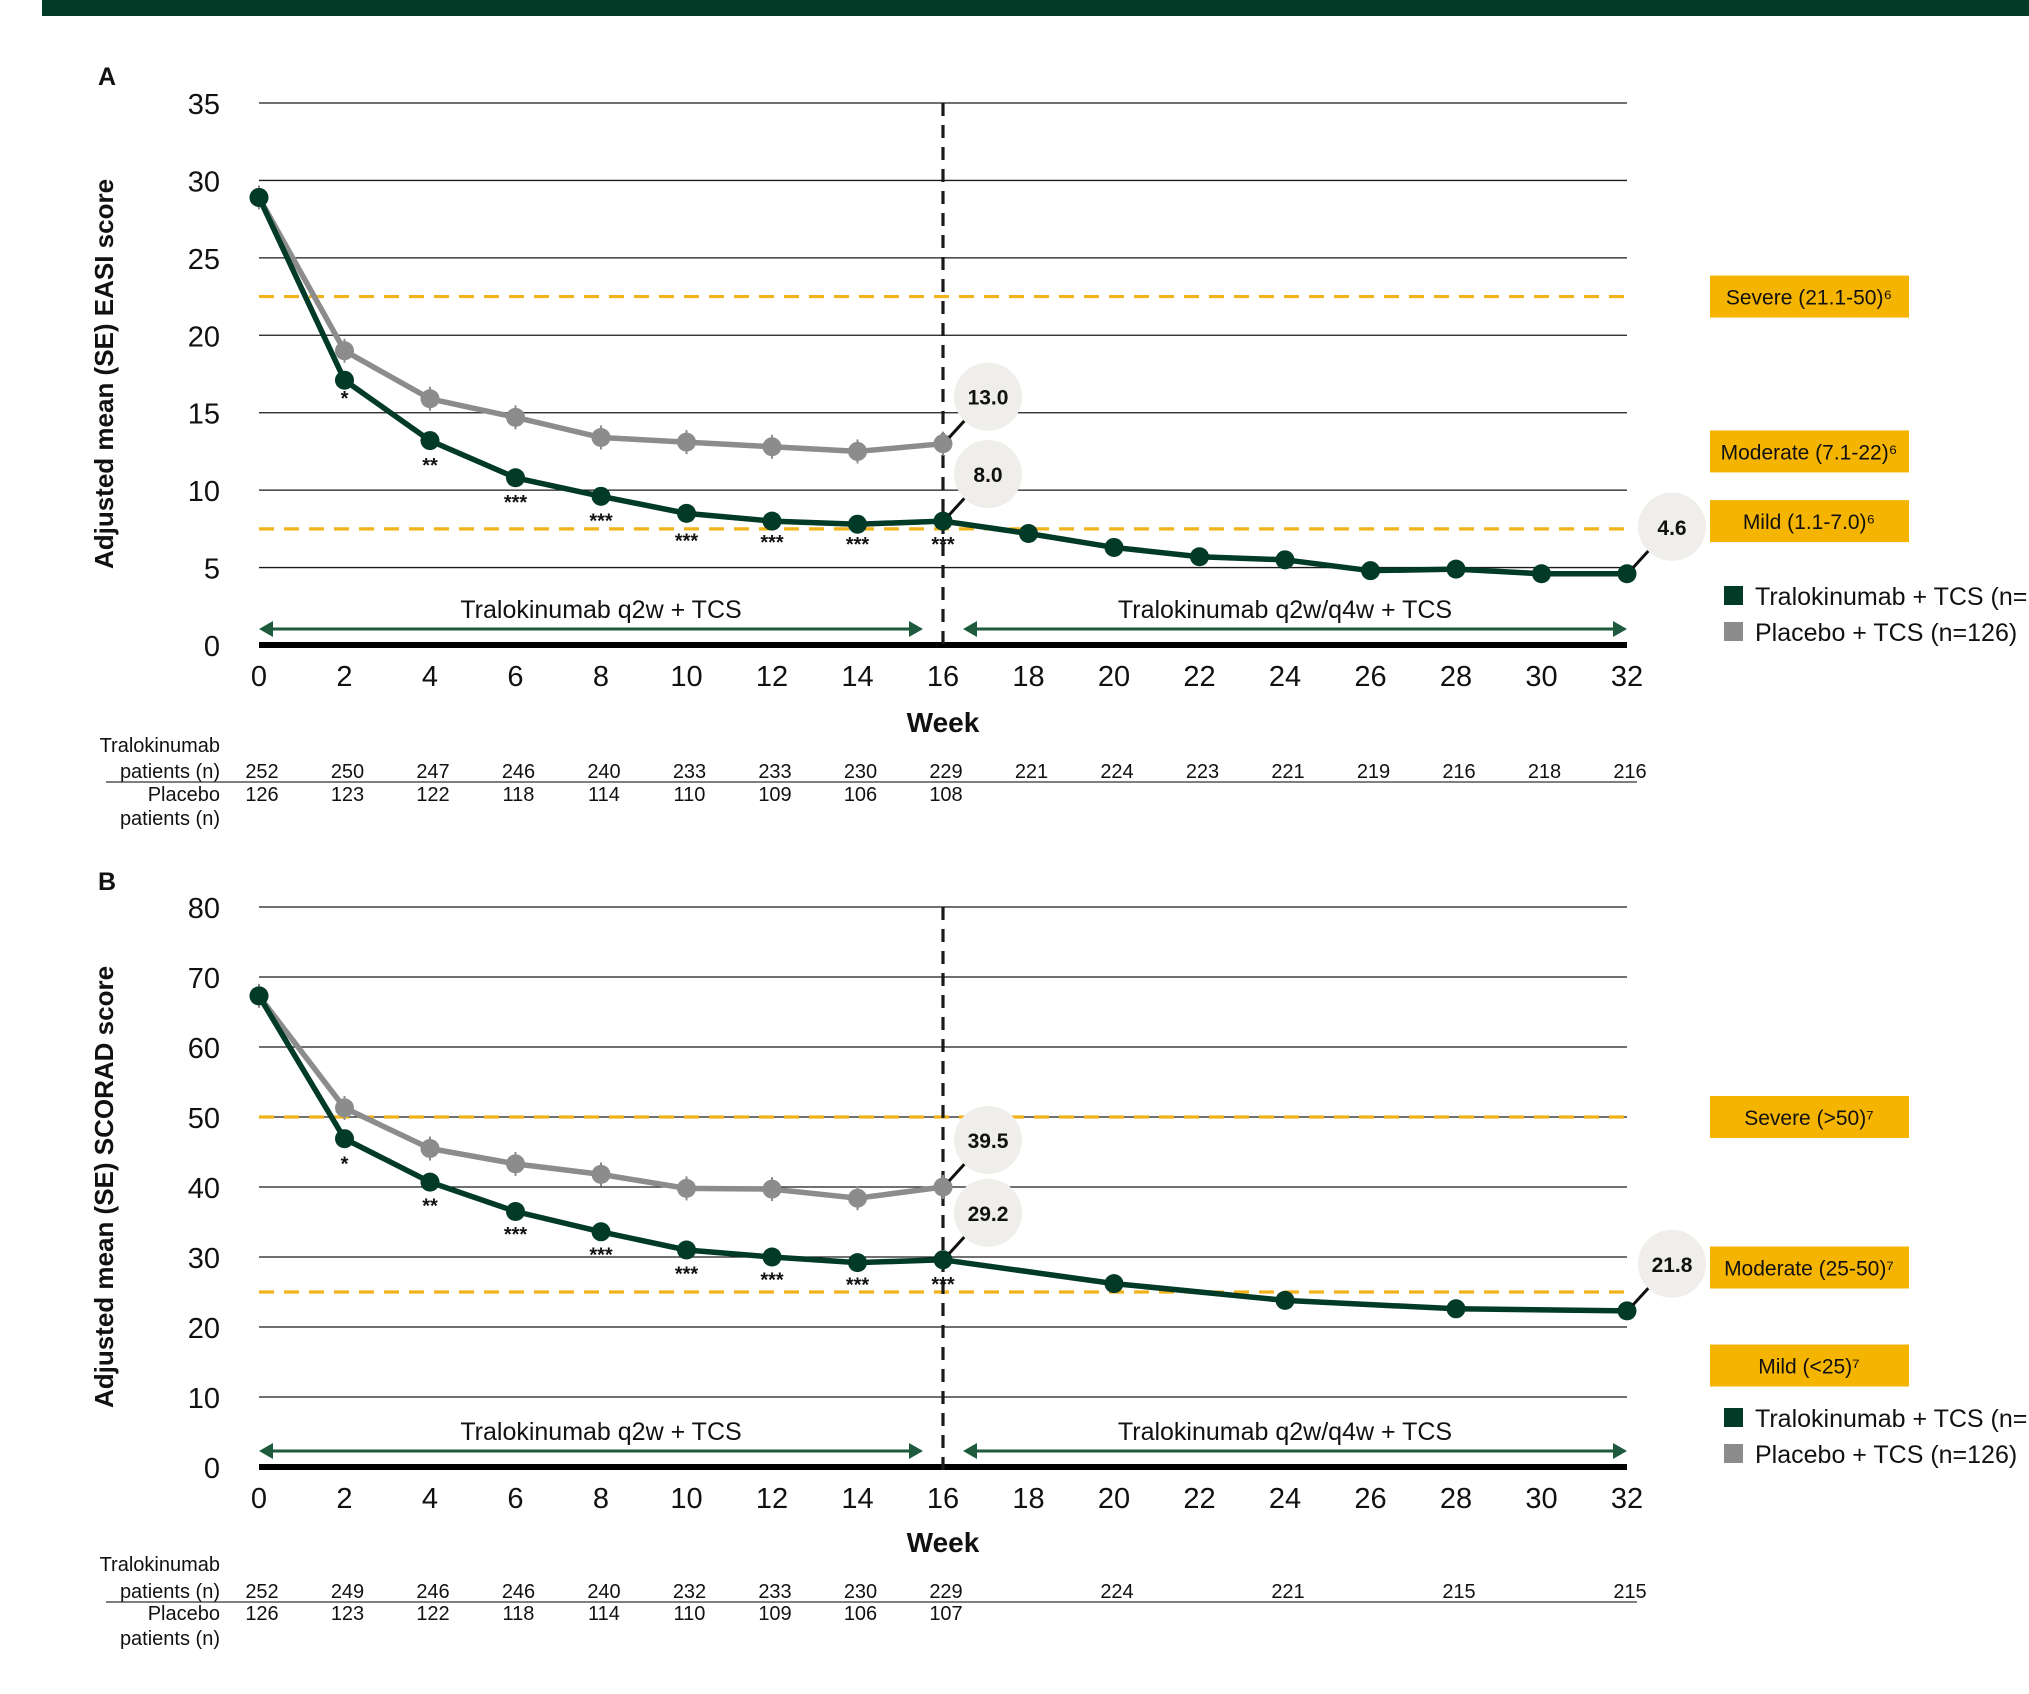  Describe the element at coordinates (1116, 1592) in the screenshot. I see `panel-b-tralokinumab-patient-count: 224` at that location.